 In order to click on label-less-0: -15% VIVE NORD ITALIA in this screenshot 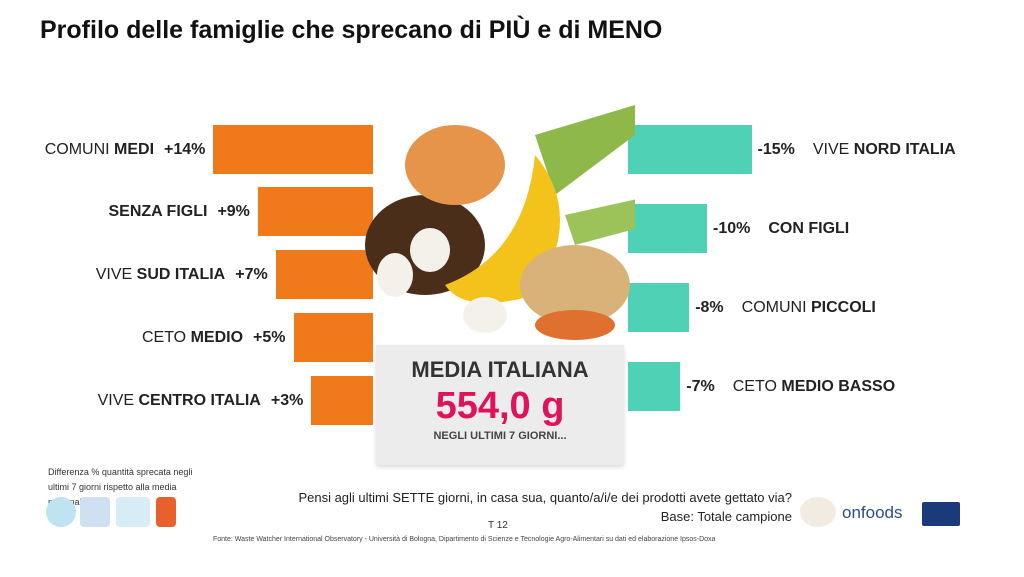, I will do `click(857, 149)`.